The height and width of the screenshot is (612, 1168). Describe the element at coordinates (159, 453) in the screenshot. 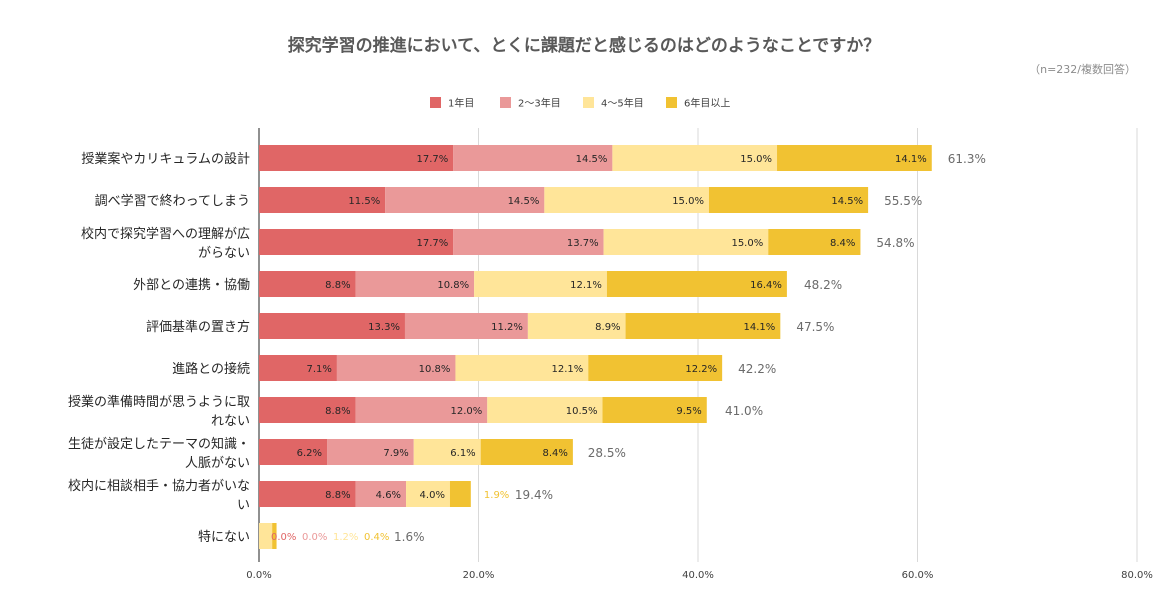

I see `category-label: 生徒が設定したテーマの知識・人脈がない` at that location.